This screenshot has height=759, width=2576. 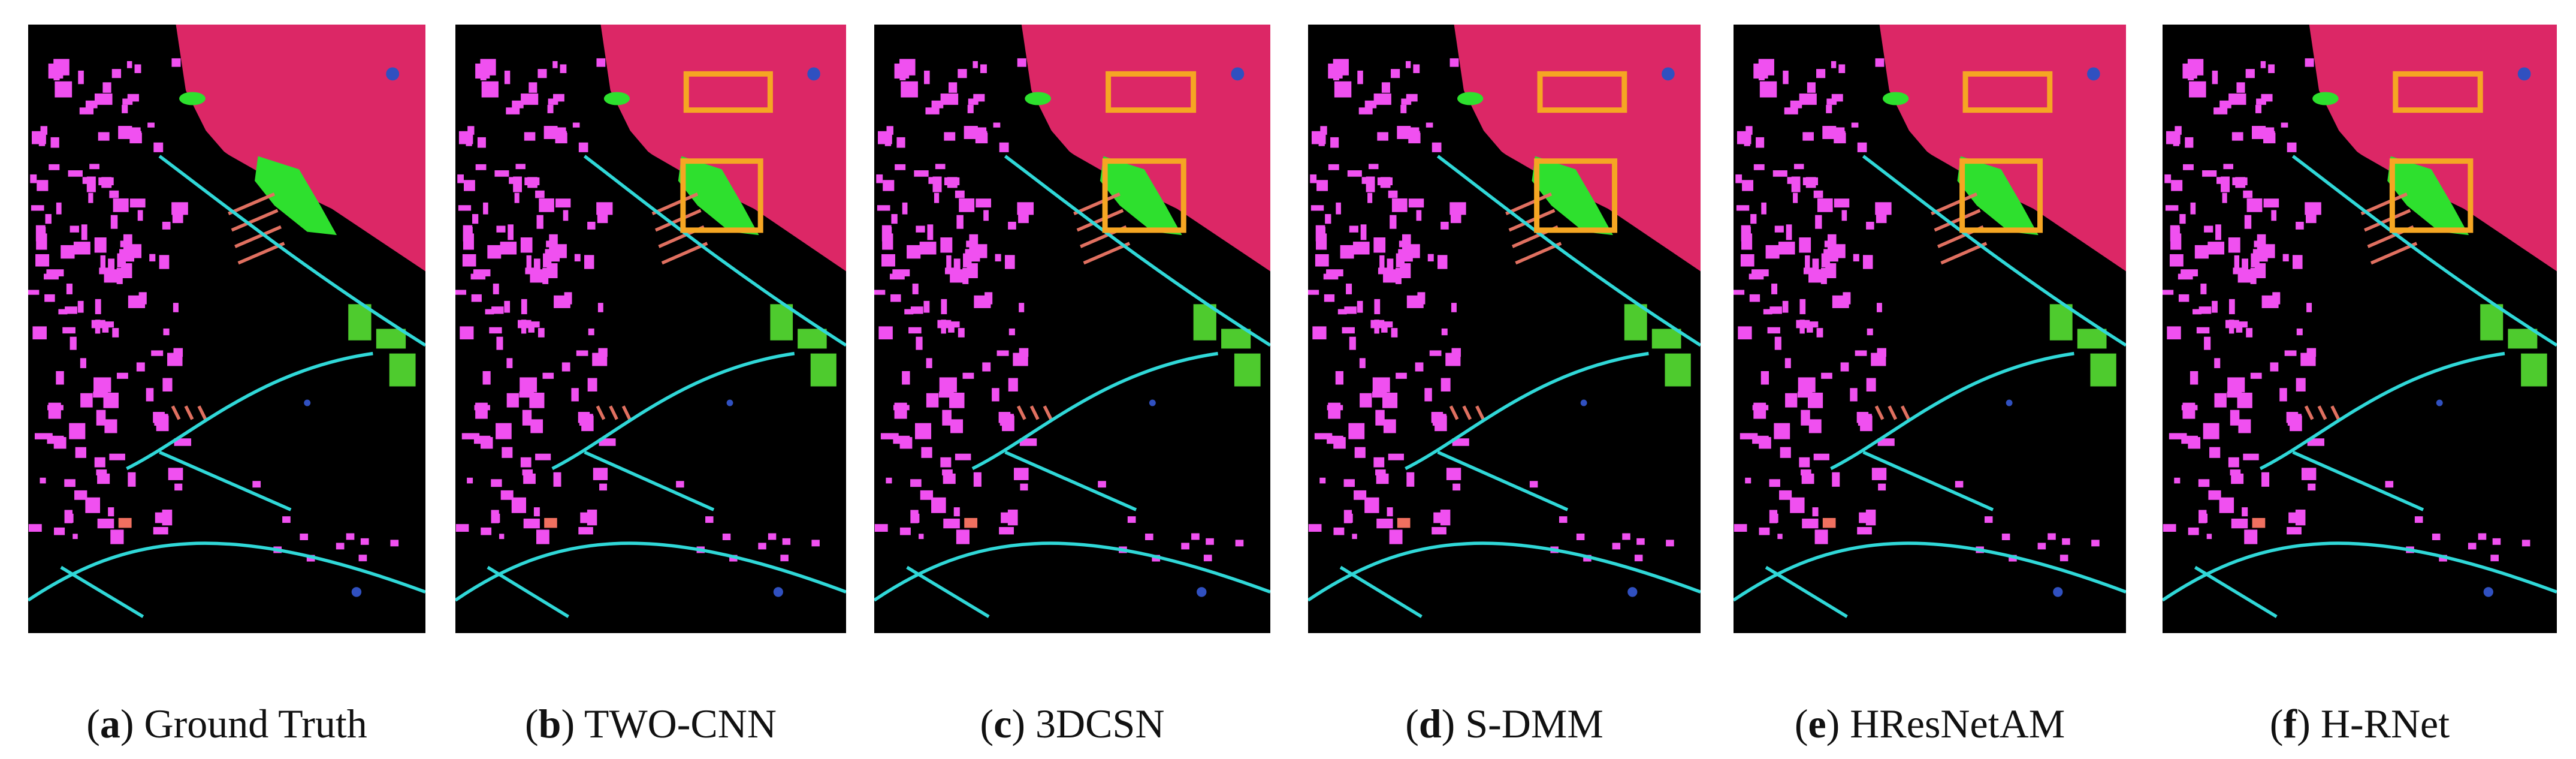 What do you see at coordinates (2373, 723) in the screenshot?
I see `caption-text: ) H-RNet` at bounding box center [2373, 723].